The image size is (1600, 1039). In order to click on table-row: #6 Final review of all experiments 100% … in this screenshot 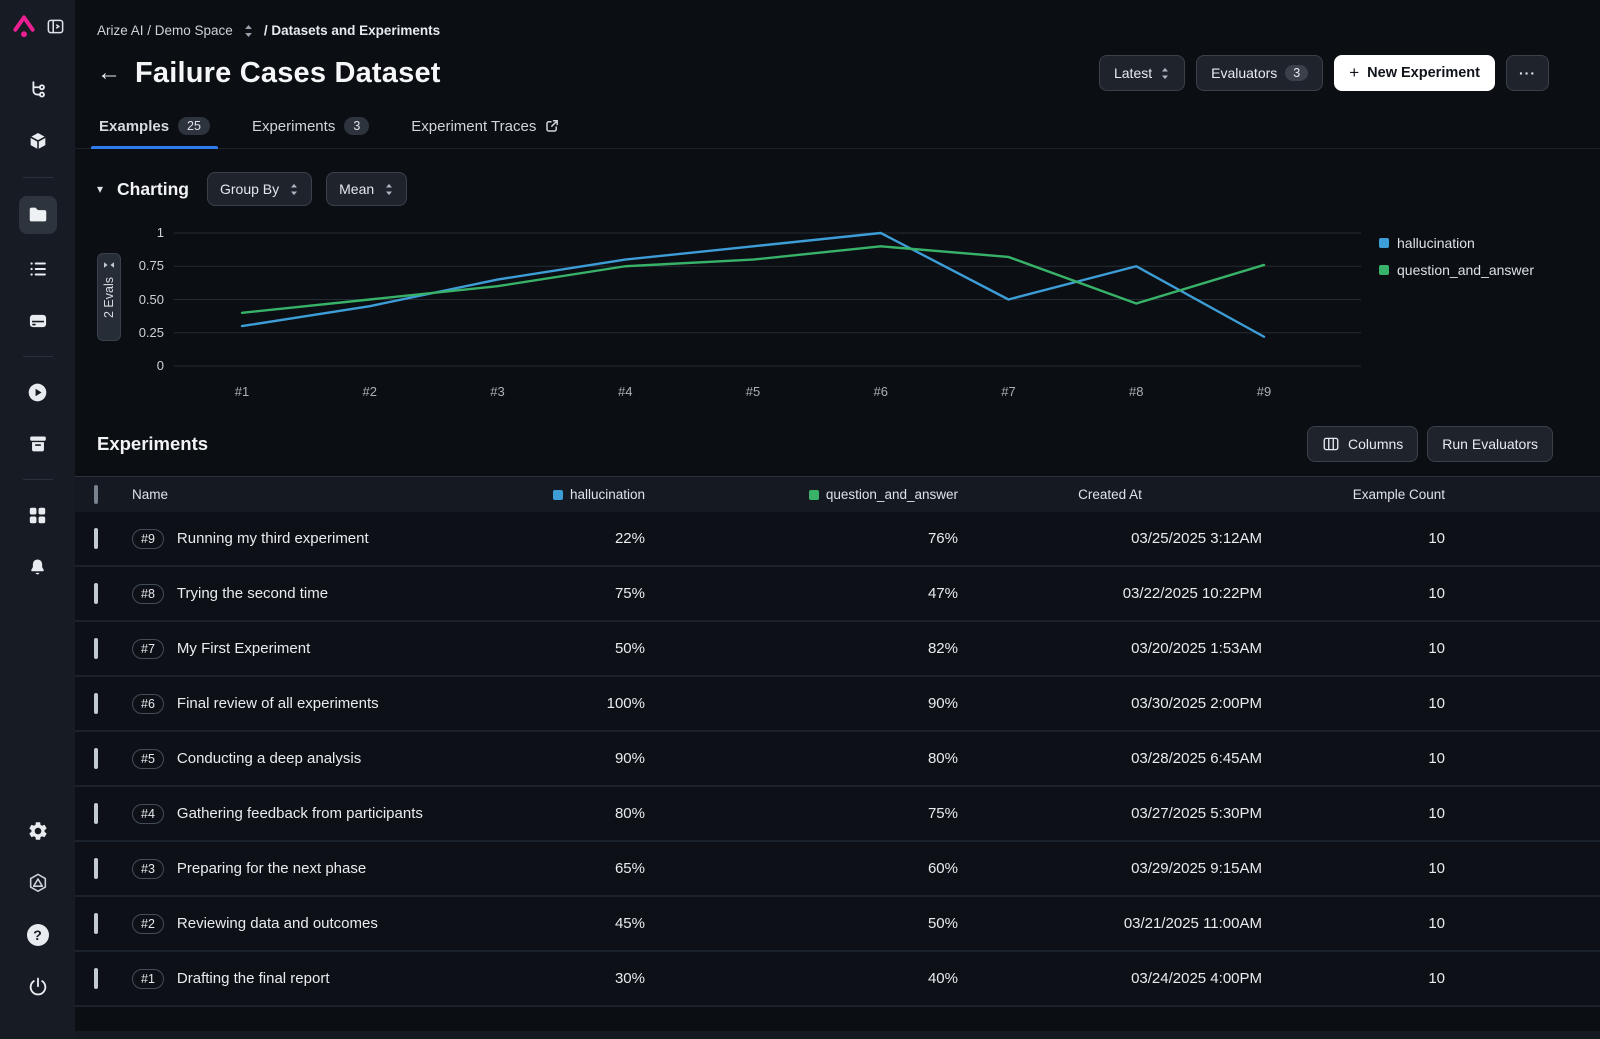, I will do `click(837, 704)`.